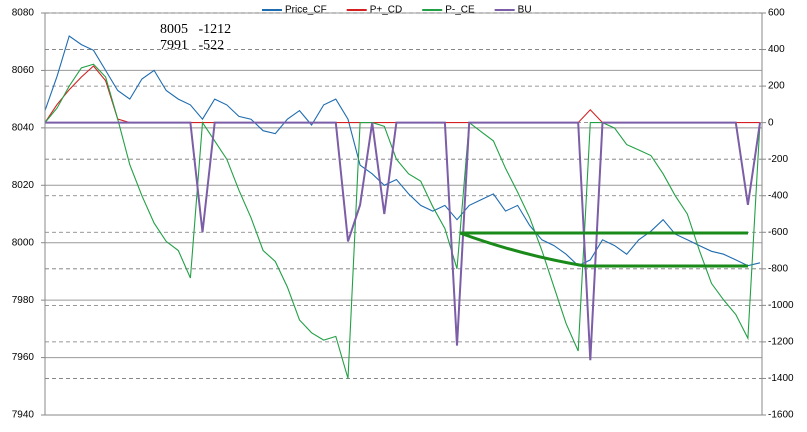  I want to click on y-tick-label: 7960, so click(23, 357).